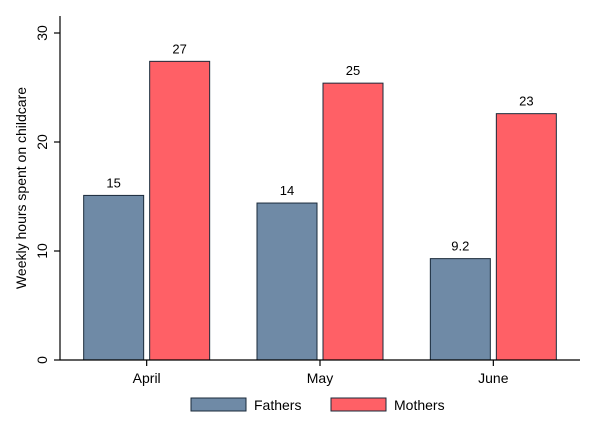 This screenshot has width=602, height=438. I want to click on bar-fathers-may, so click(287, 281).